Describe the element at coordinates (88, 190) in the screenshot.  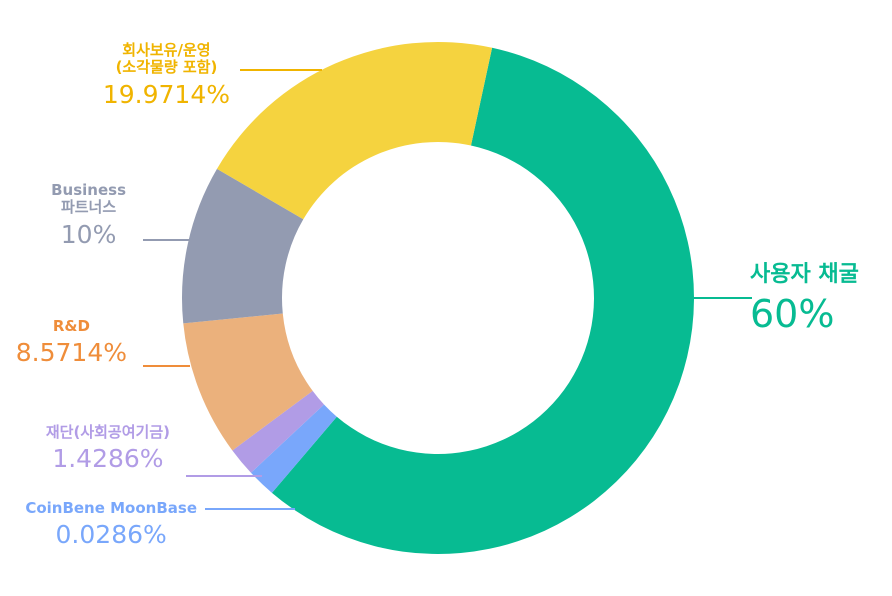
I see `label-business-name: Business` at that location.